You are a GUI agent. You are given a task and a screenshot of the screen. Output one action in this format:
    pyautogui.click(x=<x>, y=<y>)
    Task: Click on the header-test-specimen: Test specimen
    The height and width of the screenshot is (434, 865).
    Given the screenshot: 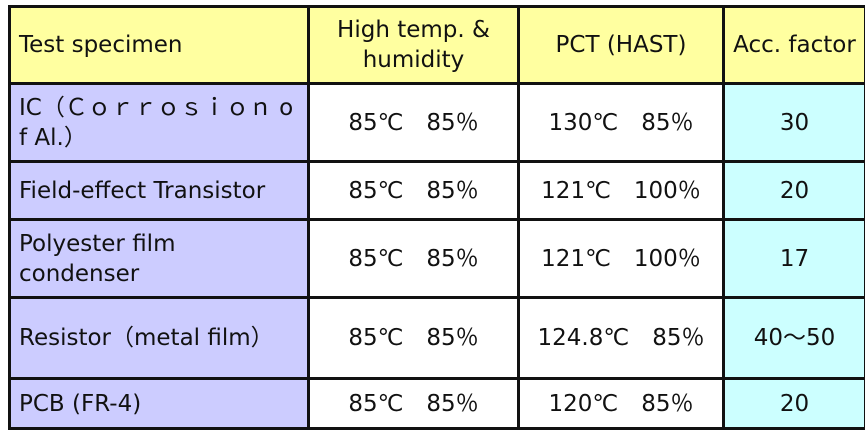 What is the action you would take?
    pyautogui.click(x=159, y=45)
    